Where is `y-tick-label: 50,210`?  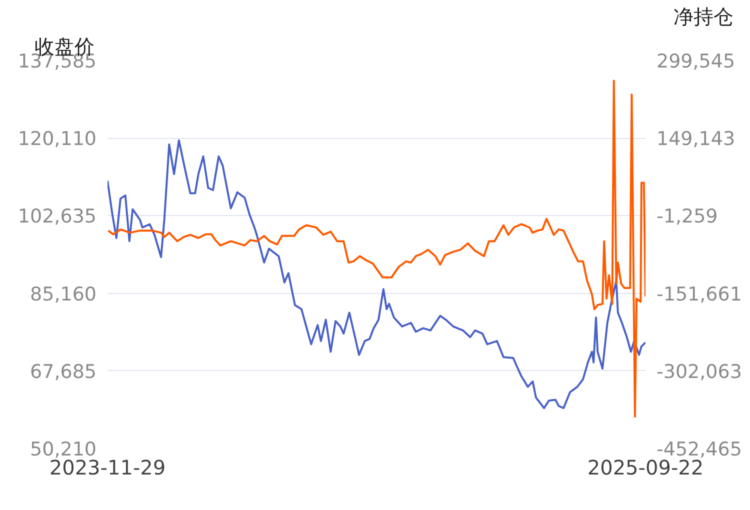 y-tick-label: 50,210 is located at coordinates (63, 449).